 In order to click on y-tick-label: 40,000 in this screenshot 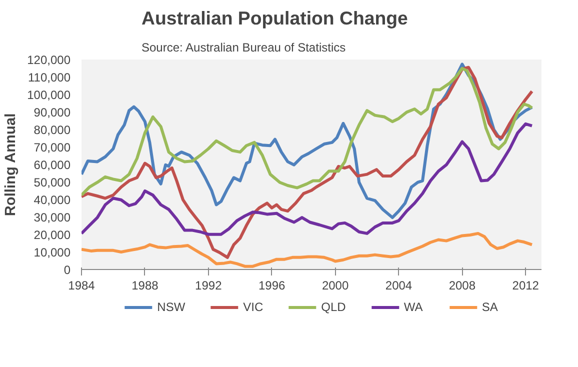, I will do `click(52, 200)`.